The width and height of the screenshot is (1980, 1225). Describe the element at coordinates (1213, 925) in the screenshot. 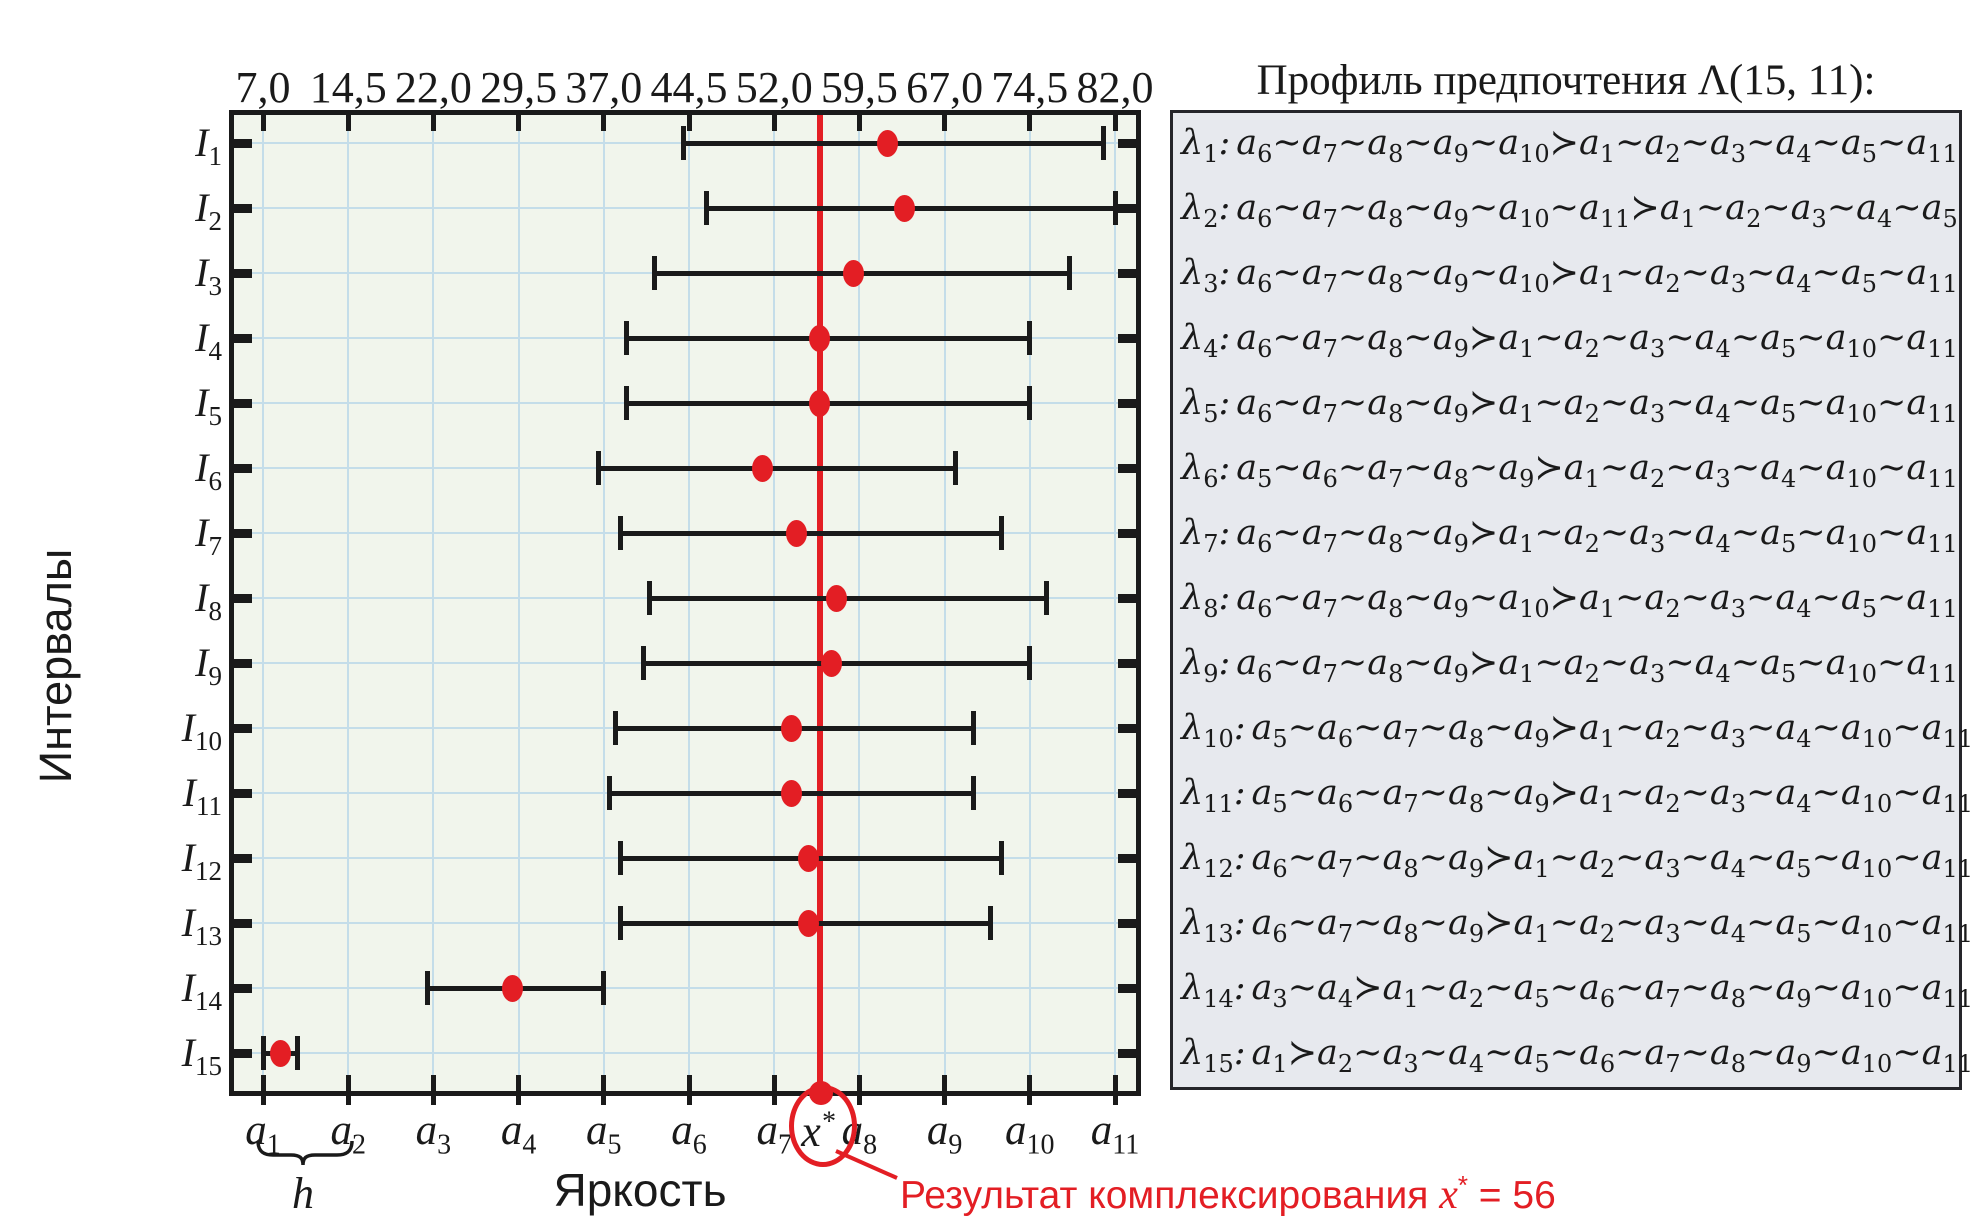

I see `lambda-name: λ13:` at that location.